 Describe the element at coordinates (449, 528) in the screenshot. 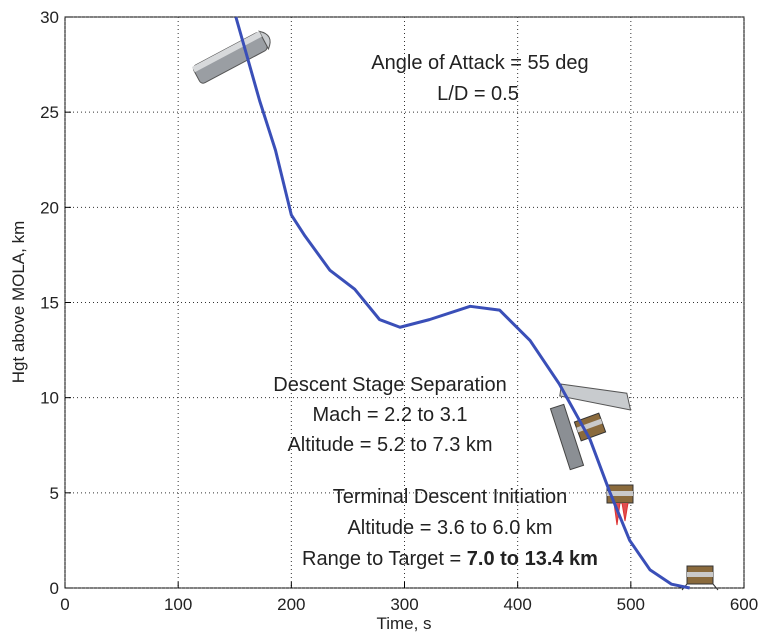

I see `annotation: Altitude = 3.6 to 6.0 km` at that location.